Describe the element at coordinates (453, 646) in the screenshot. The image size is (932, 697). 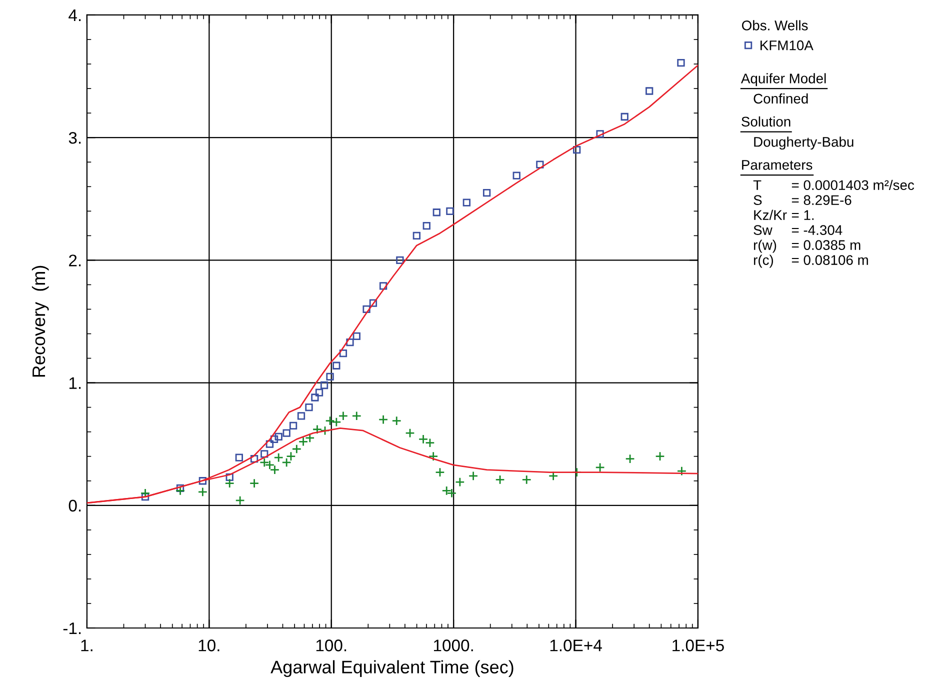
I see `x-tick-label: 1000.` at that location.